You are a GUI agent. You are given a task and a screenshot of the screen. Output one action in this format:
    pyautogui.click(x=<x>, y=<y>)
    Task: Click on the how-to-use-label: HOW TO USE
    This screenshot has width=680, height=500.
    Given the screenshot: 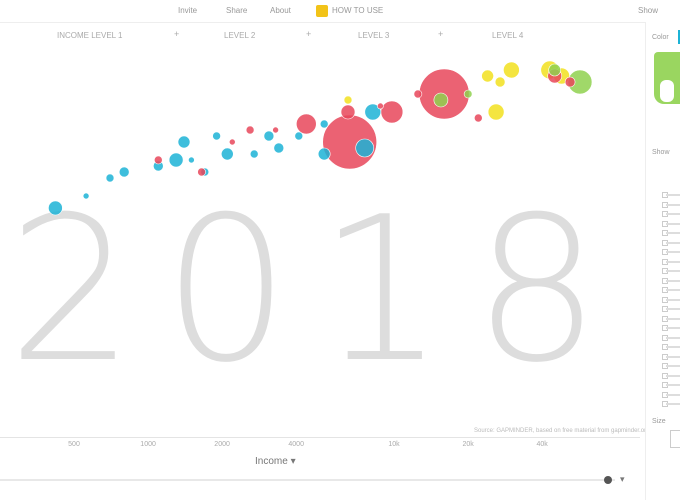 What is the action you would take?
    pyautogui.click(x=358, y=10)
    